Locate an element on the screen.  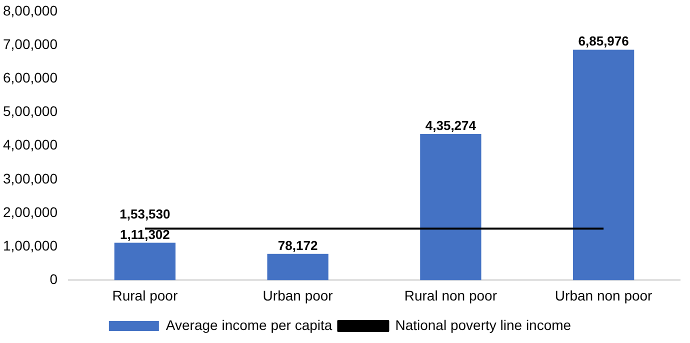
y-tick-label: 2,00,000 is located at coordinates (30, 212).